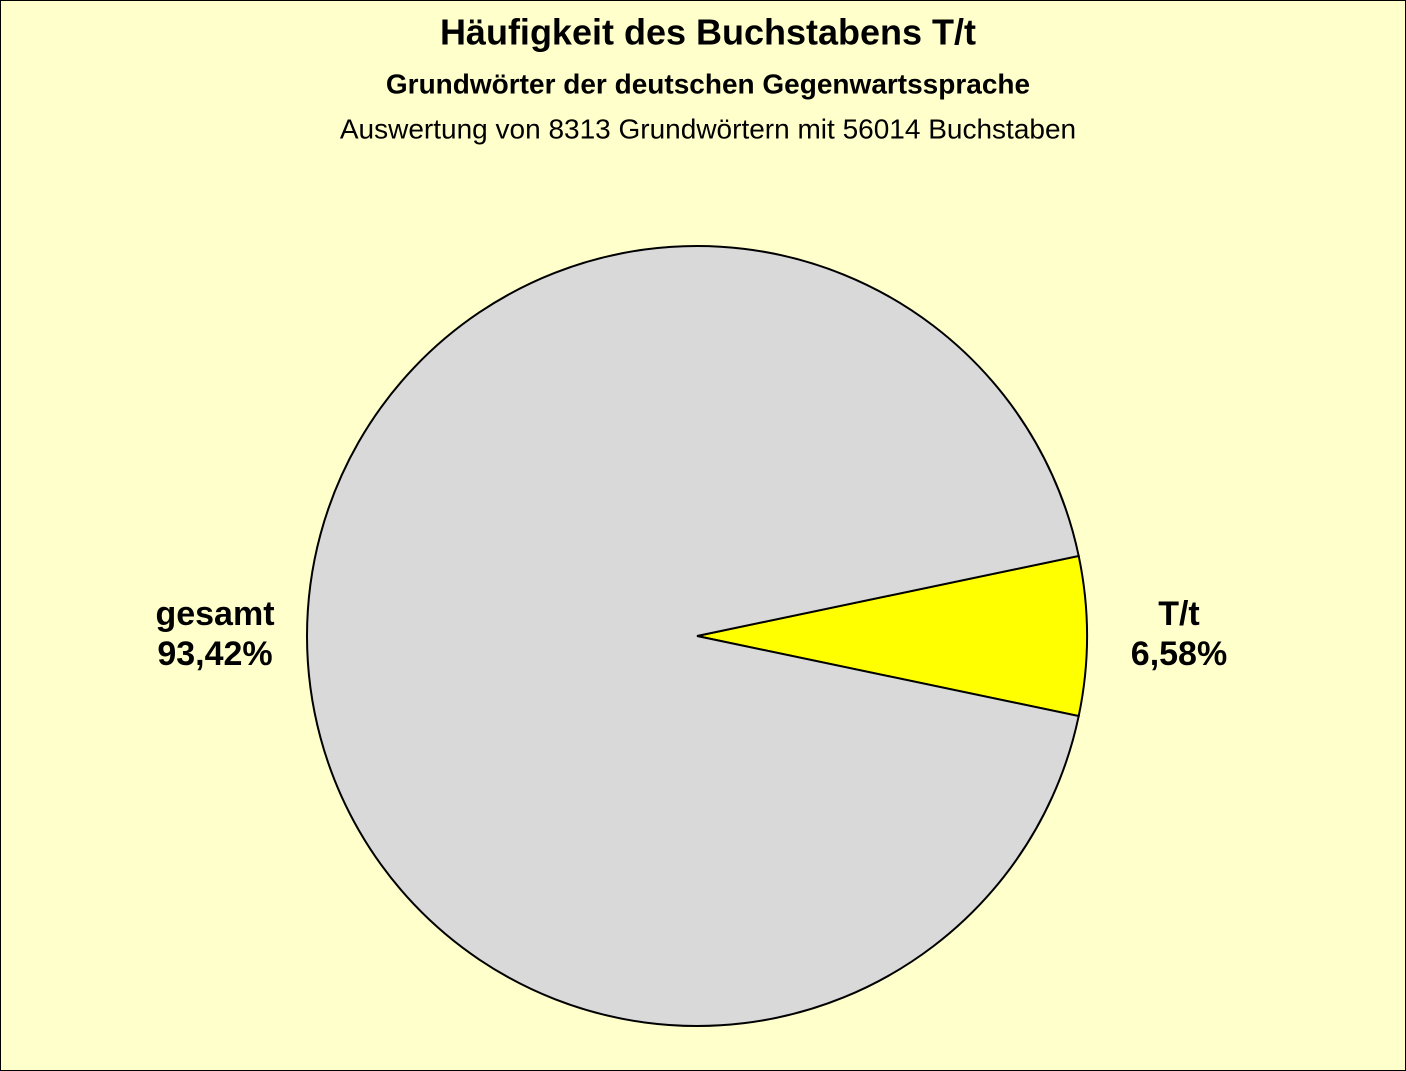 Image resolution: width=1406 pixels, height=1071 pixels. I want to click on chart-title: Häufigkeit des Buchstabens T/t, so click(708, 32).